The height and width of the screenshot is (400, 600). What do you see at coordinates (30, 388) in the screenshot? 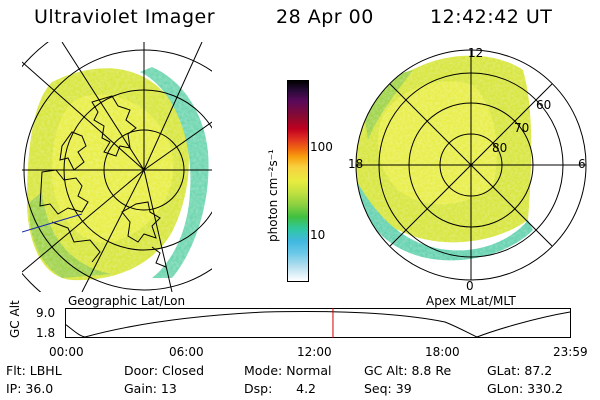
I see `footer-ip: IP: 36.0` at bounding box center [30, 388].